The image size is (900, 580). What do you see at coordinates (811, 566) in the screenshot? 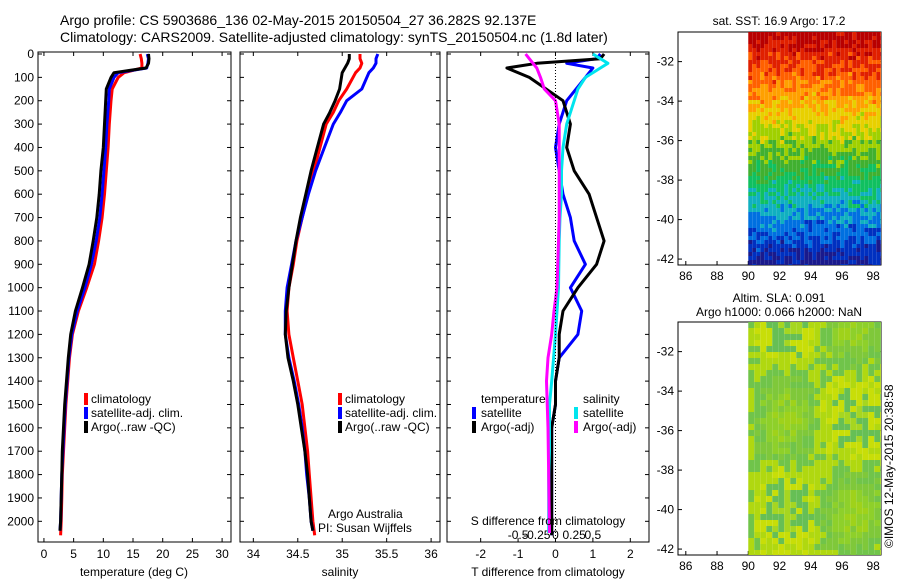
I see `map-x-tick-label: 94` at bounding box center [811, 566].